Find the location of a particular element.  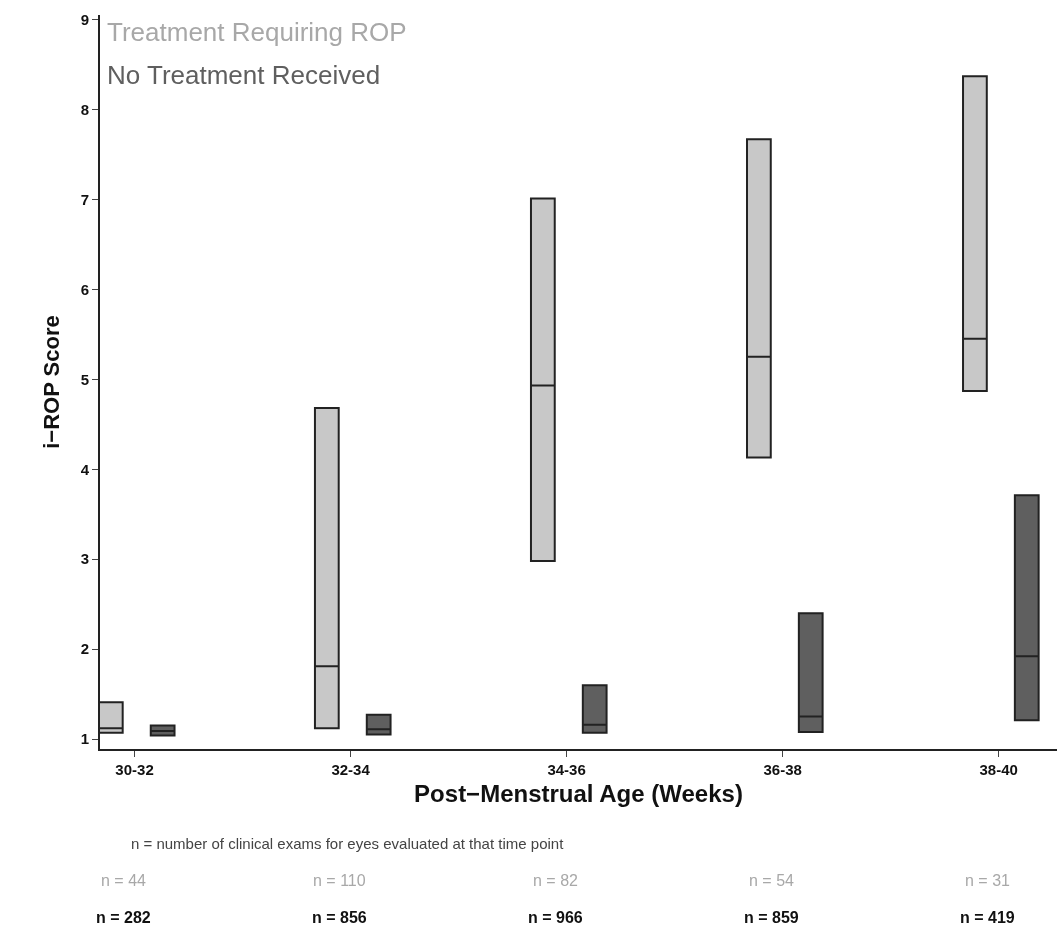

text: n = 44 is located at coordinates (124, 880).